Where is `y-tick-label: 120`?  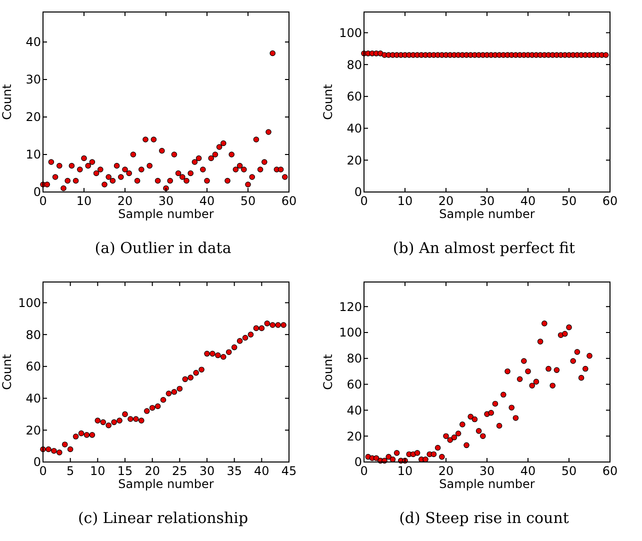 y-tick-label: 120 is located at coordinates (350, 307).